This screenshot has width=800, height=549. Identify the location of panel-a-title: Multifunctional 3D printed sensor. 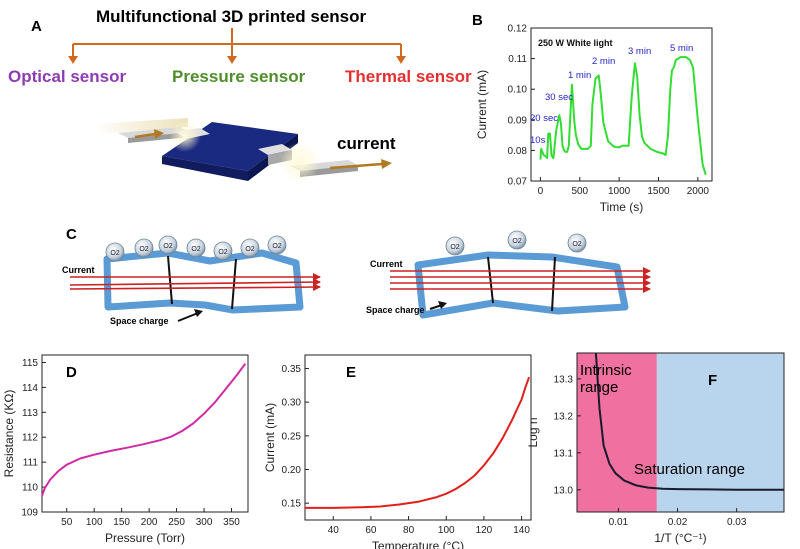
(231, 16).